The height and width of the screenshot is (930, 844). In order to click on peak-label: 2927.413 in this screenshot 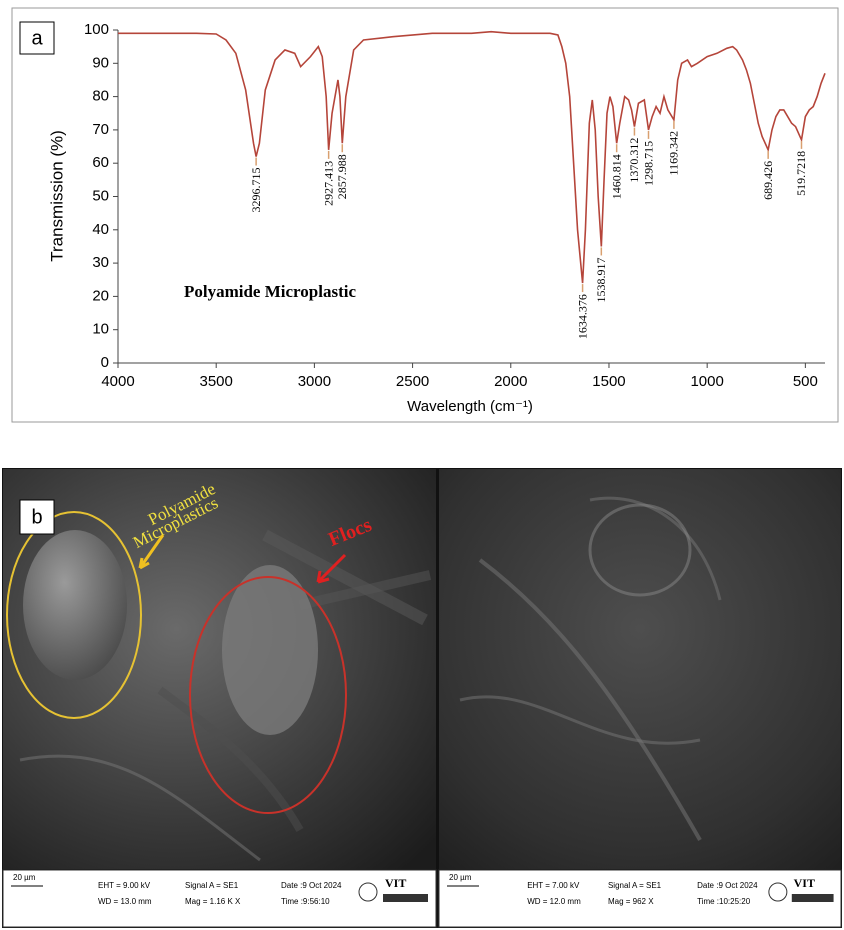, I will do `click(328, 183)`.